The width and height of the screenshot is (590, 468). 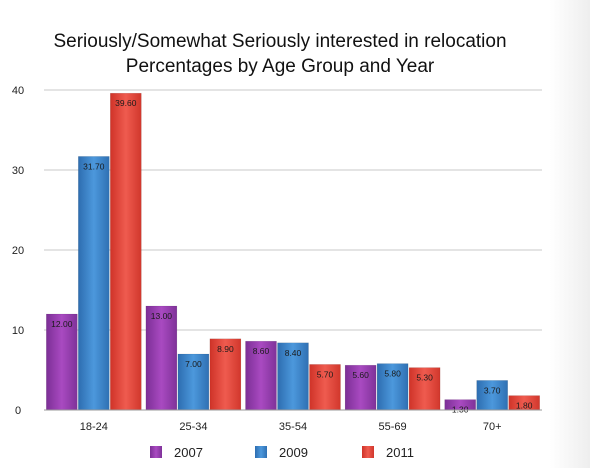 I want to click on x-tick-label: 70+, so click(x=492, y=427).